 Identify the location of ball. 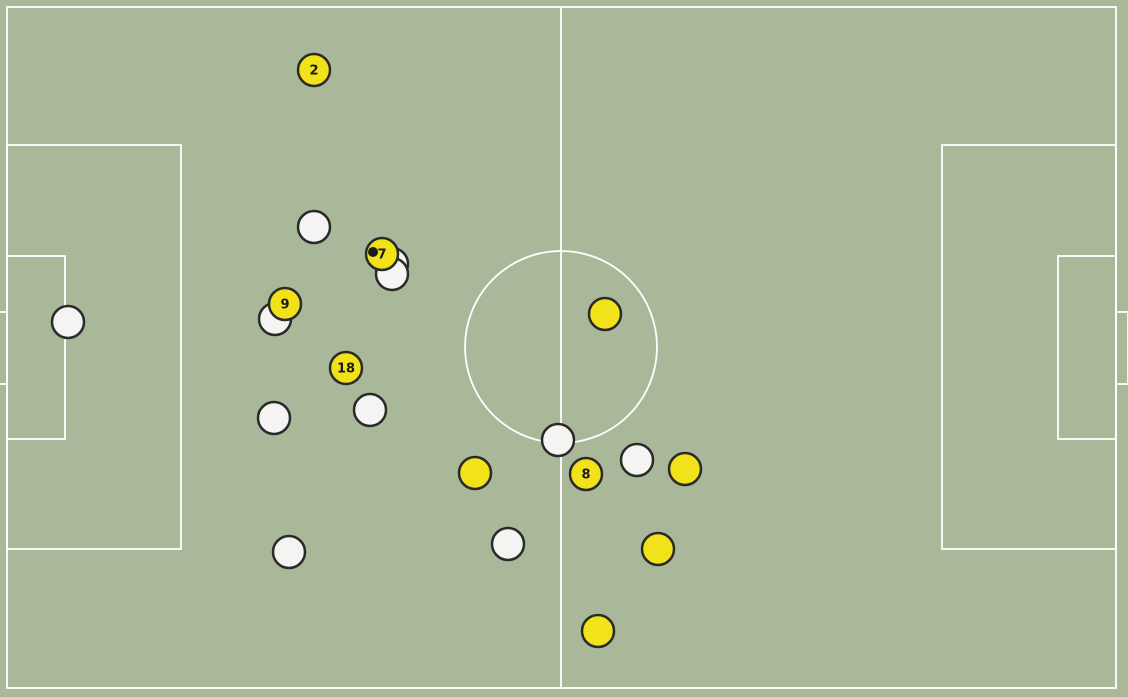
(373, 252).